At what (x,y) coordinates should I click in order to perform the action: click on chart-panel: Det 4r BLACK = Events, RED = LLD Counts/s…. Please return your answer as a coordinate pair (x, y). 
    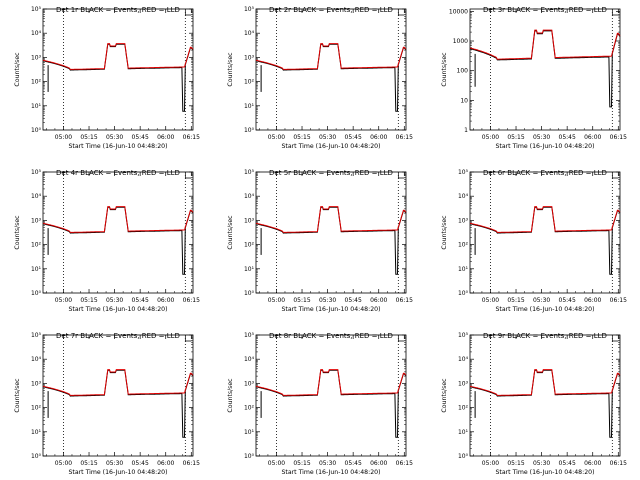
    Looking at the image, I should click on (107, 241).